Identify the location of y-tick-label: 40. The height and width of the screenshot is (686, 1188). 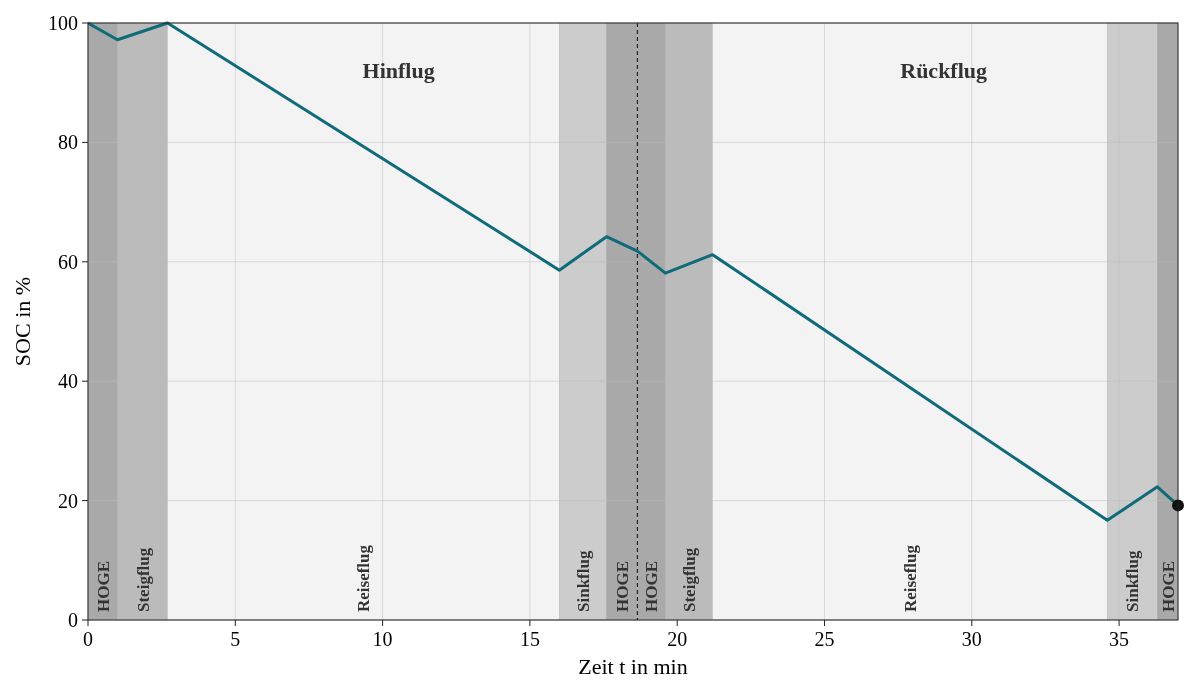
(68, 381).